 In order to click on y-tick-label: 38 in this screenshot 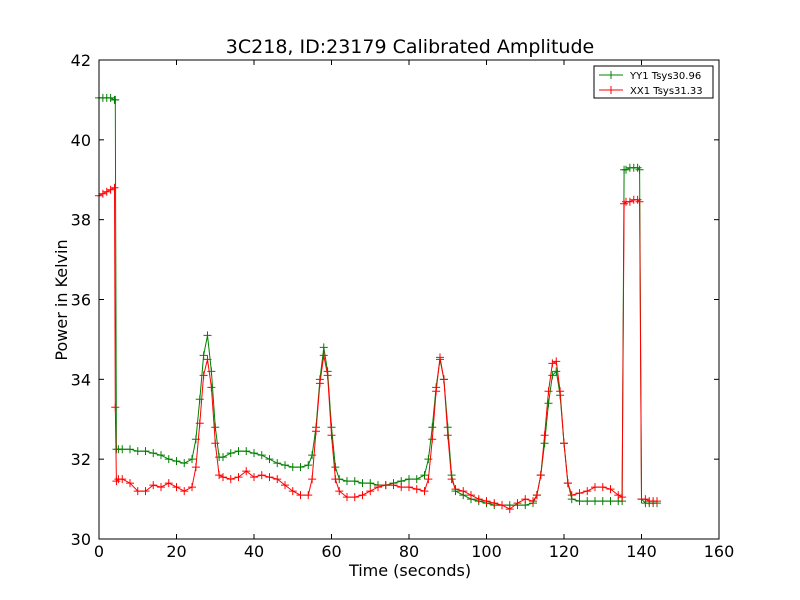, I will do `click(81, 220)`.